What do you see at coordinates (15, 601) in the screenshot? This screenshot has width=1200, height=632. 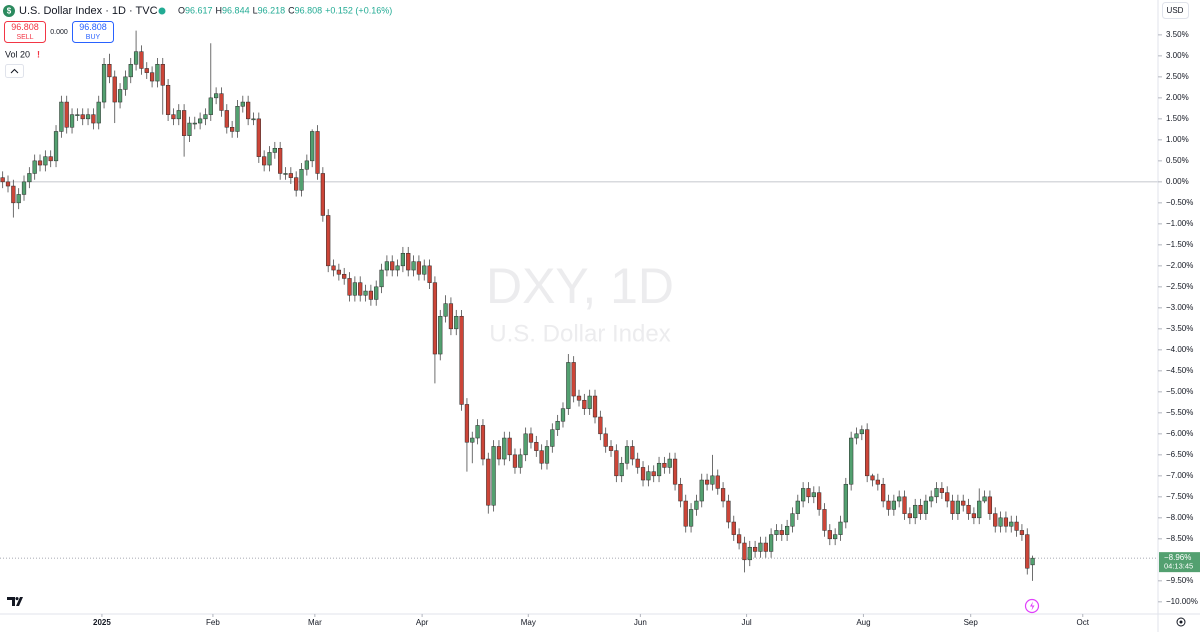 I see `logo` at bounding box center [15, 601].